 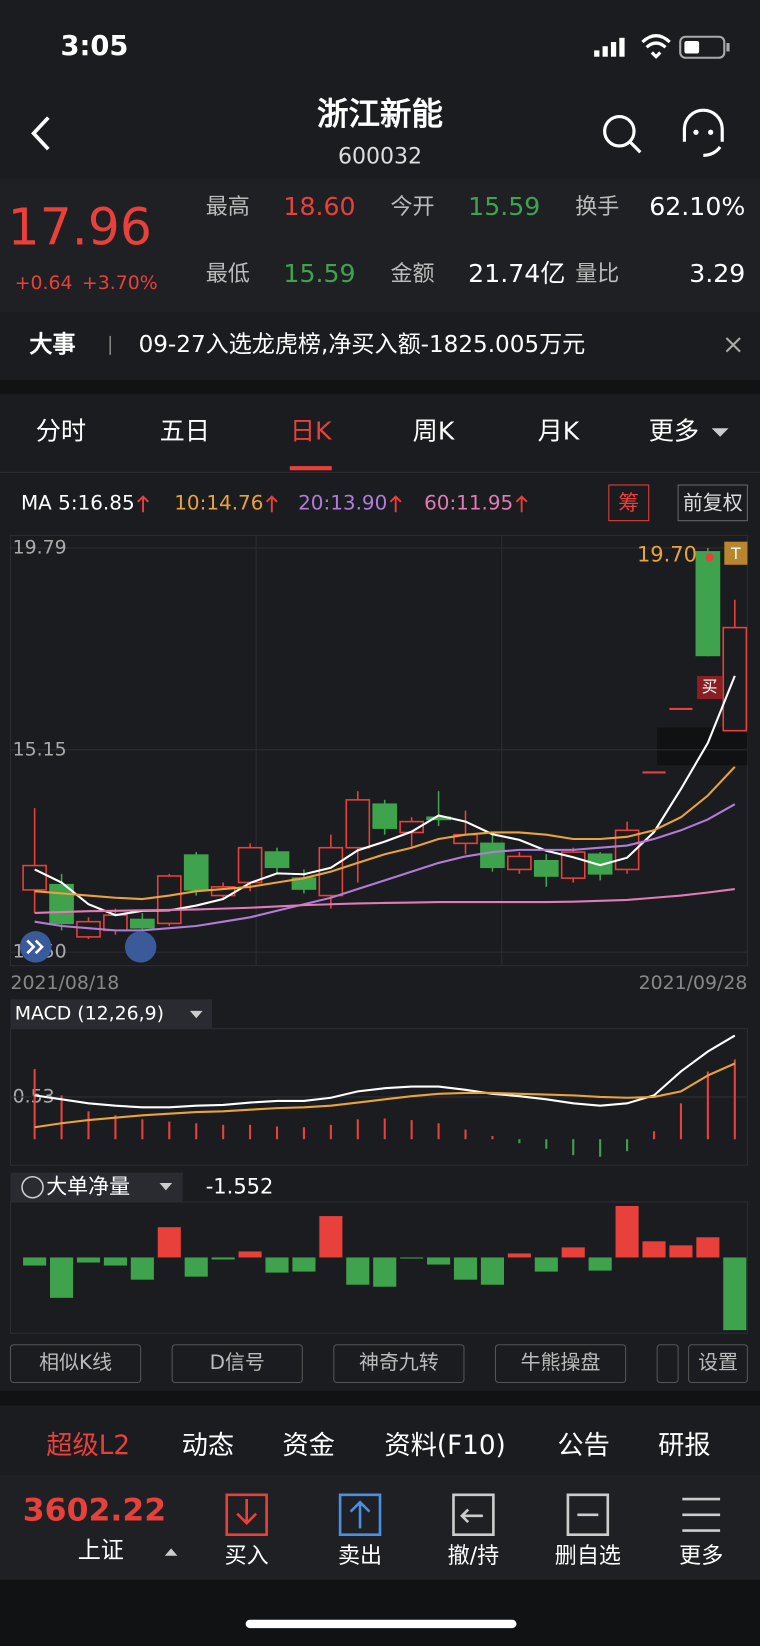 I want to click on expand-button, so click(x=35, y=947).